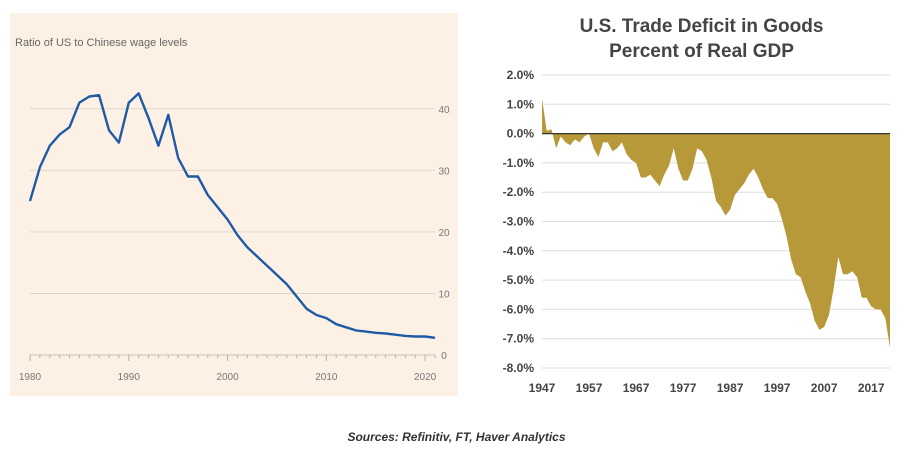 Image resolution: width=913 pixels, height=451 pixels. What do you see at coordinates (730, 388) in the screenshot?
I see `trade-deficit-x-tick-label: 1987` at bounding box center [730, 388].